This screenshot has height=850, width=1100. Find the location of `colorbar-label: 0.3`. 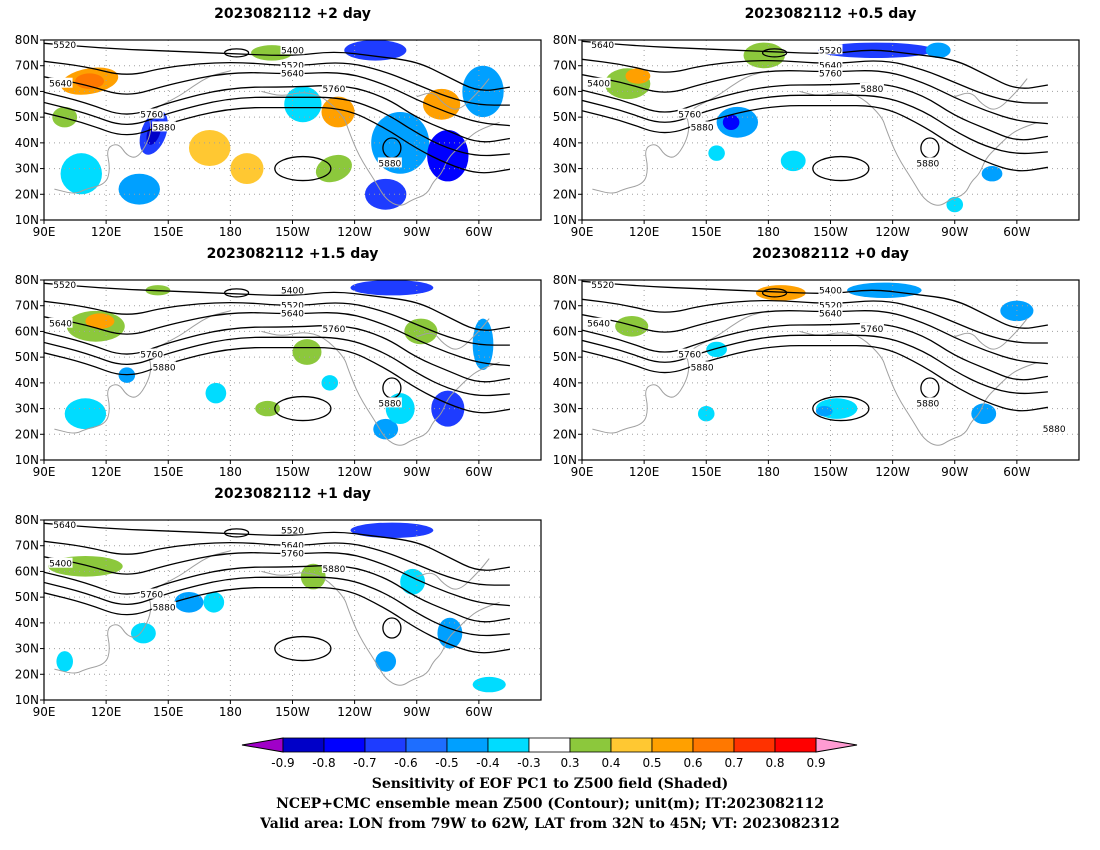

colorbar-label: 0.3 is located at coordinates (569, 763).